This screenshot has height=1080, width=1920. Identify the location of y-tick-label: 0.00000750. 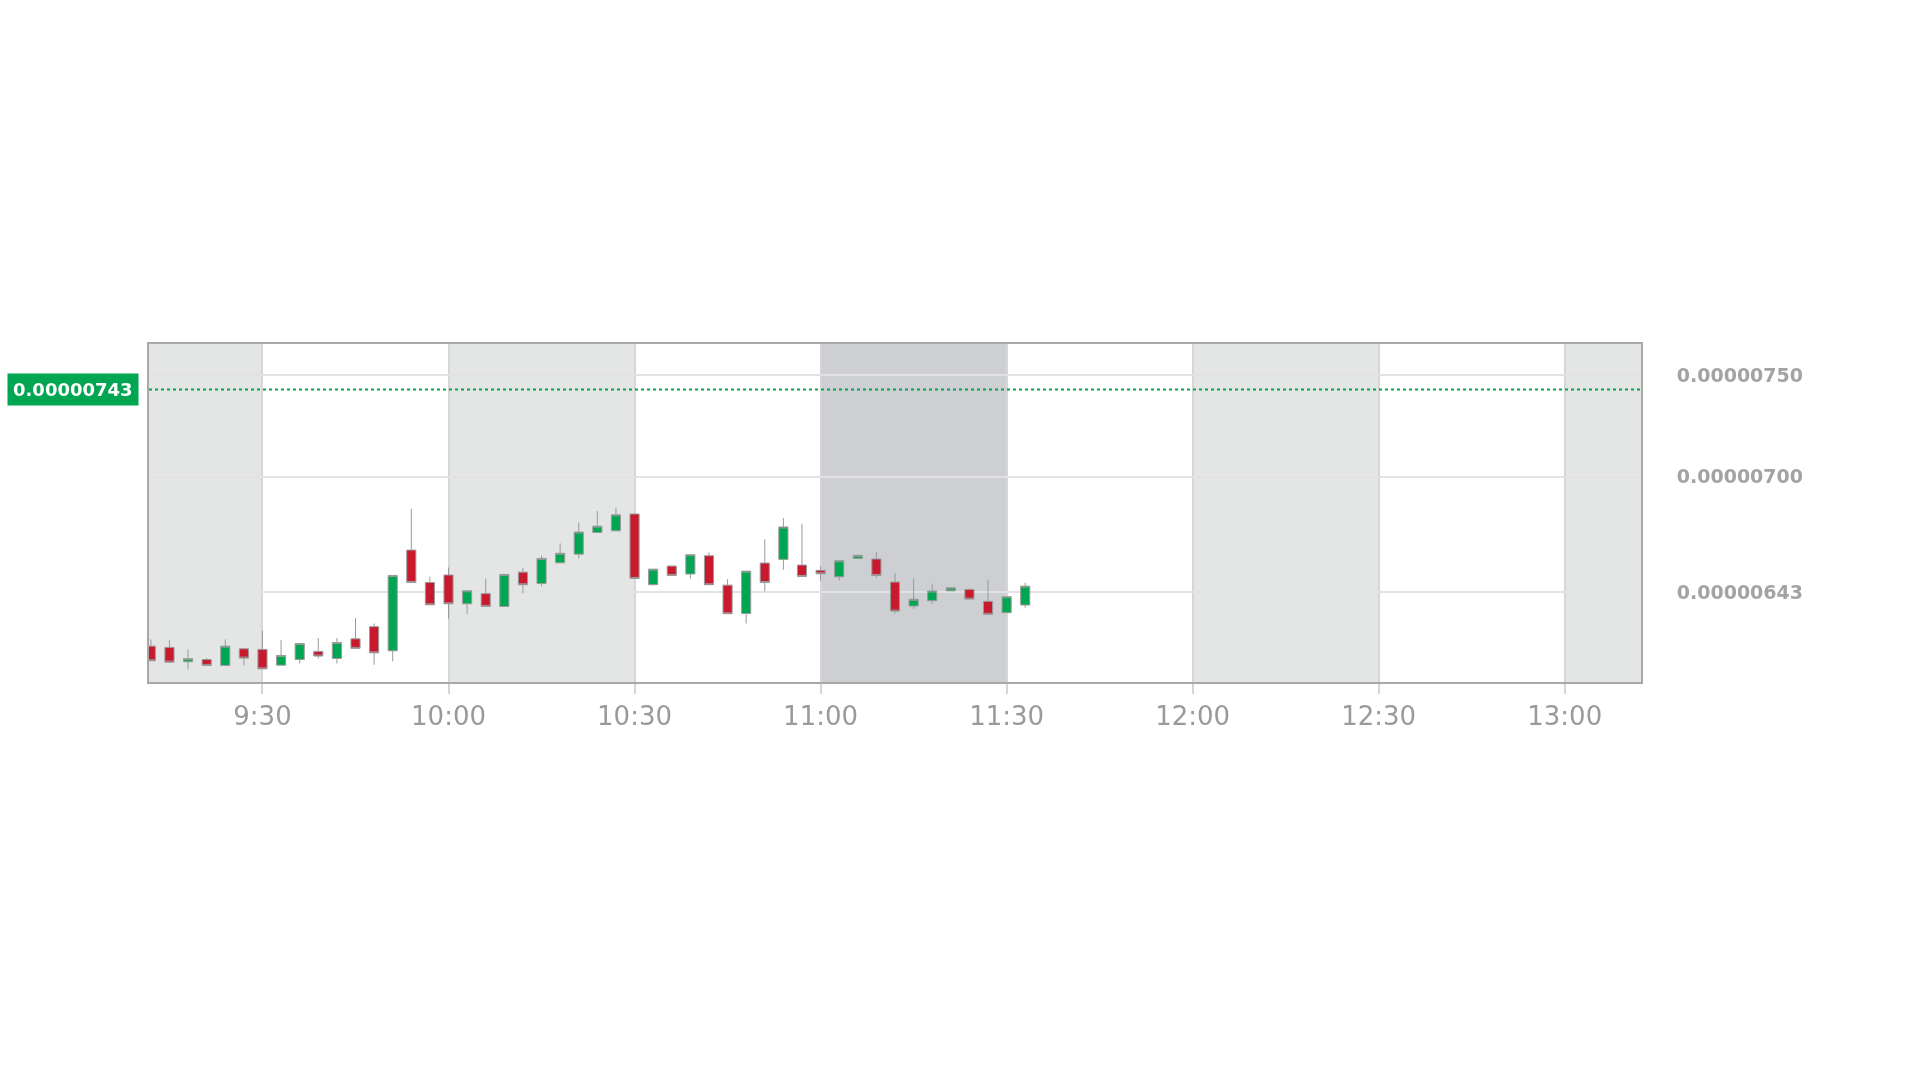
(1739, 375).